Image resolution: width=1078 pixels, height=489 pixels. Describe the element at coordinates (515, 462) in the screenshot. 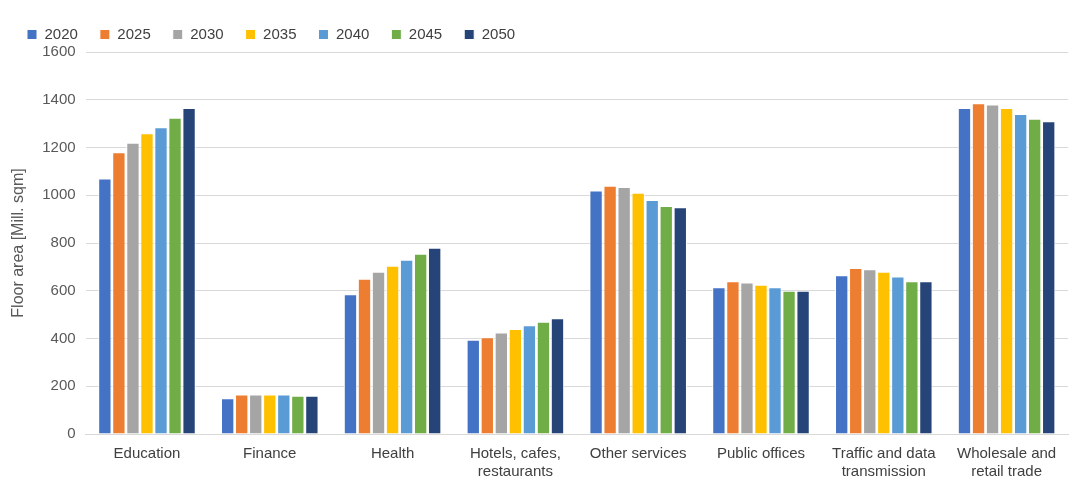

I see `x-tick-label: Hotels, cafes, restaurants` at that location.